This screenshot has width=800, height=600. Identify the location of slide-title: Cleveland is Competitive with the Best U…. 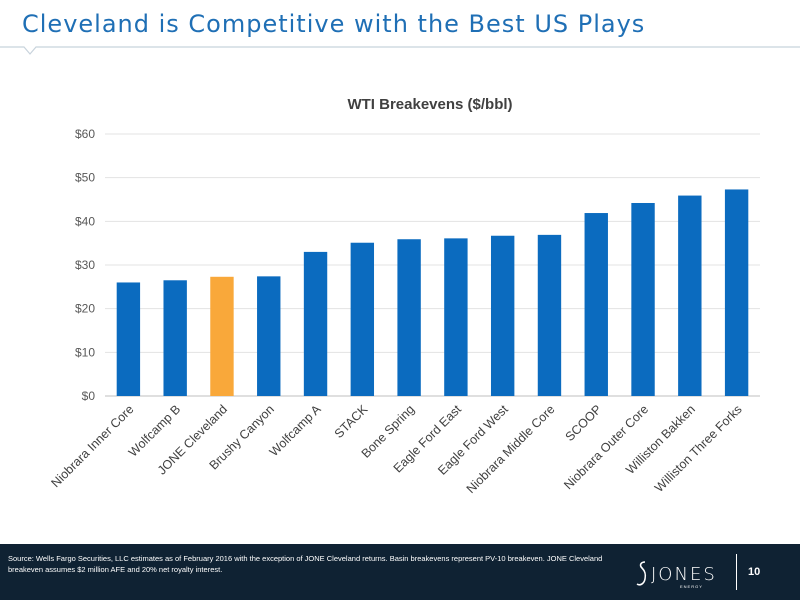
(334, 24).